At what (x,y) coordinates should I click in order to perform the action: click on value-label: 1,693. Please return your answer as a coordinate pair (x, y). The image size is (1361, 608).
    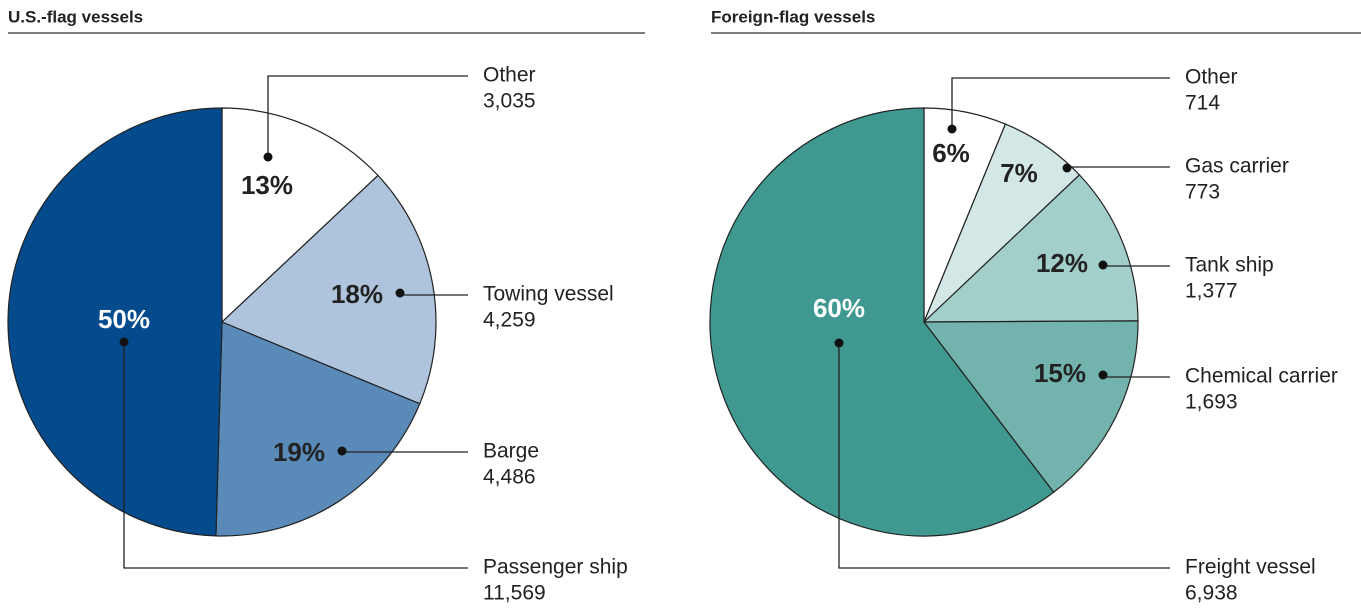
    Looking at the image, I should click on (1211, 402).